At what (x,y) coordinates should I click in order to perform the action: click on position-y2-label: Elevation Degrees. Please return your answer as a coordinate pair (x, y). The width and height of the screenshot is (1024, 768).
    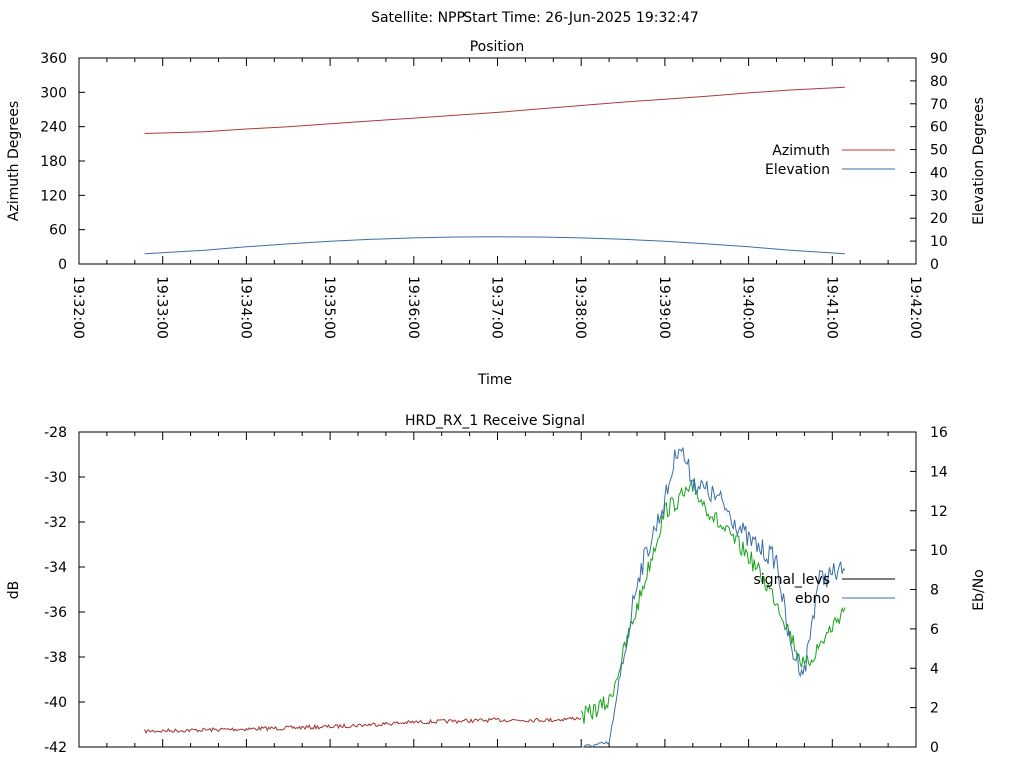
    Looking at the image, I should click on (979, 161).